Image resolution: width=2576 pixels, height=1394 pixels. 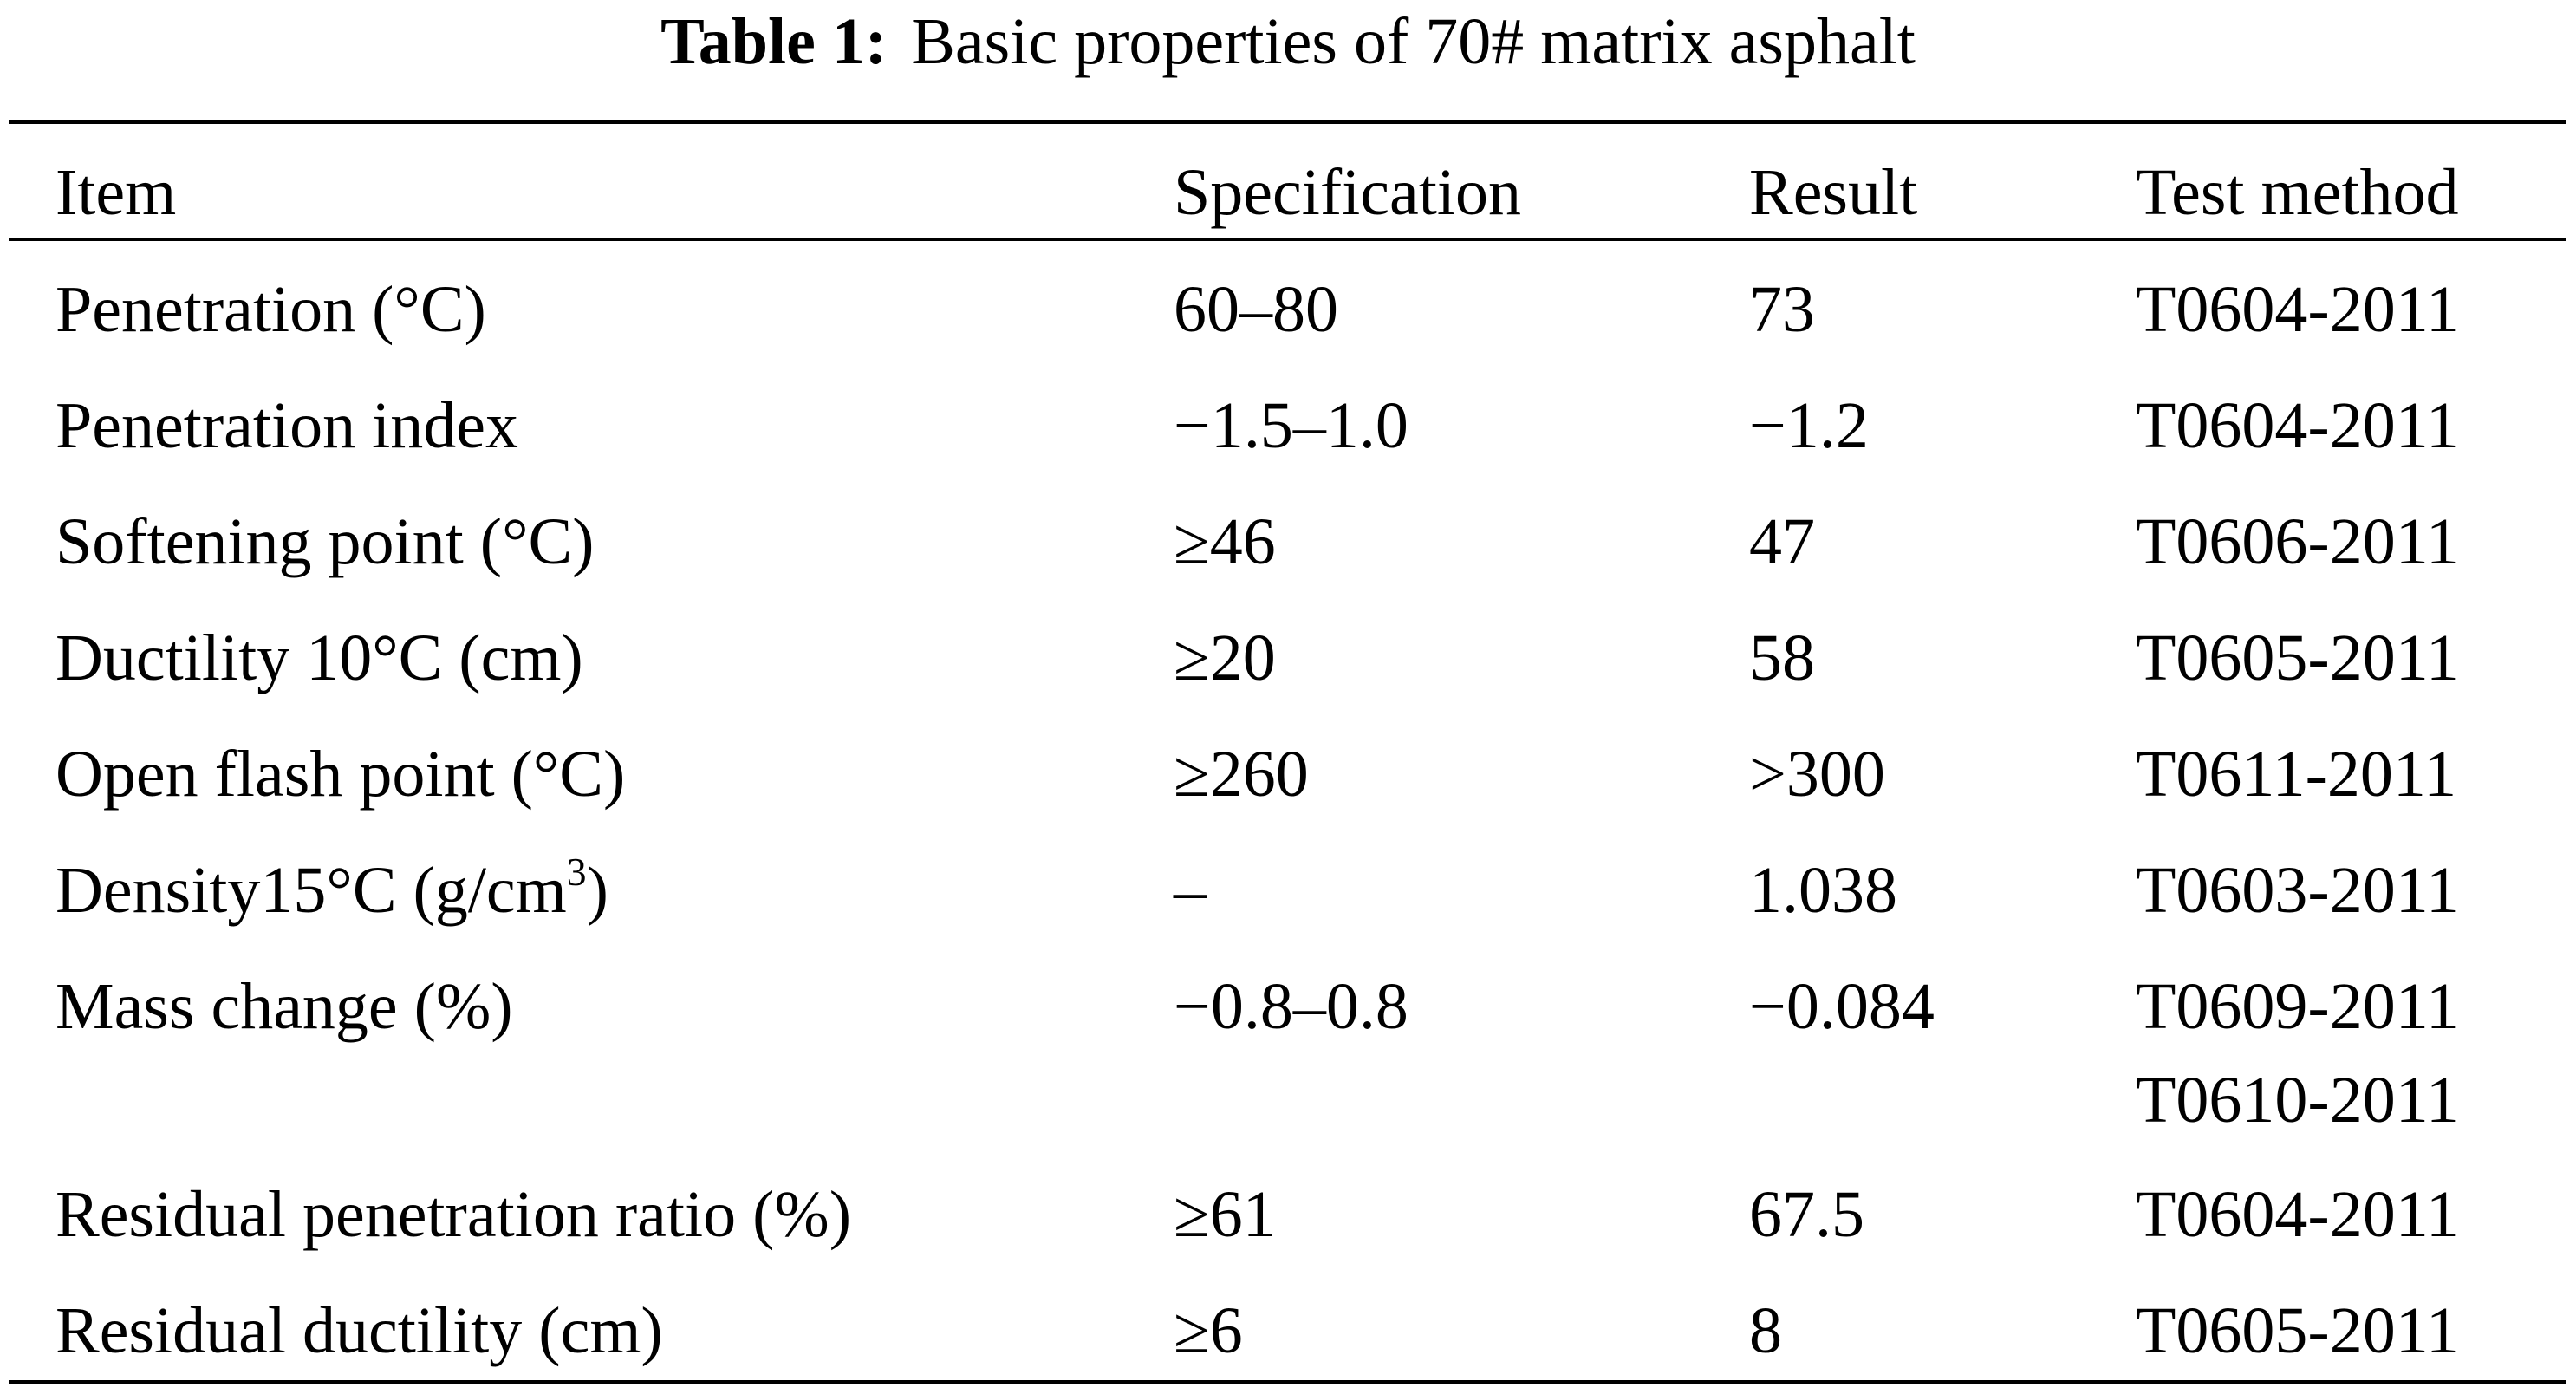 I want to click on cell-result: >300, so click(x=1817, y=774).